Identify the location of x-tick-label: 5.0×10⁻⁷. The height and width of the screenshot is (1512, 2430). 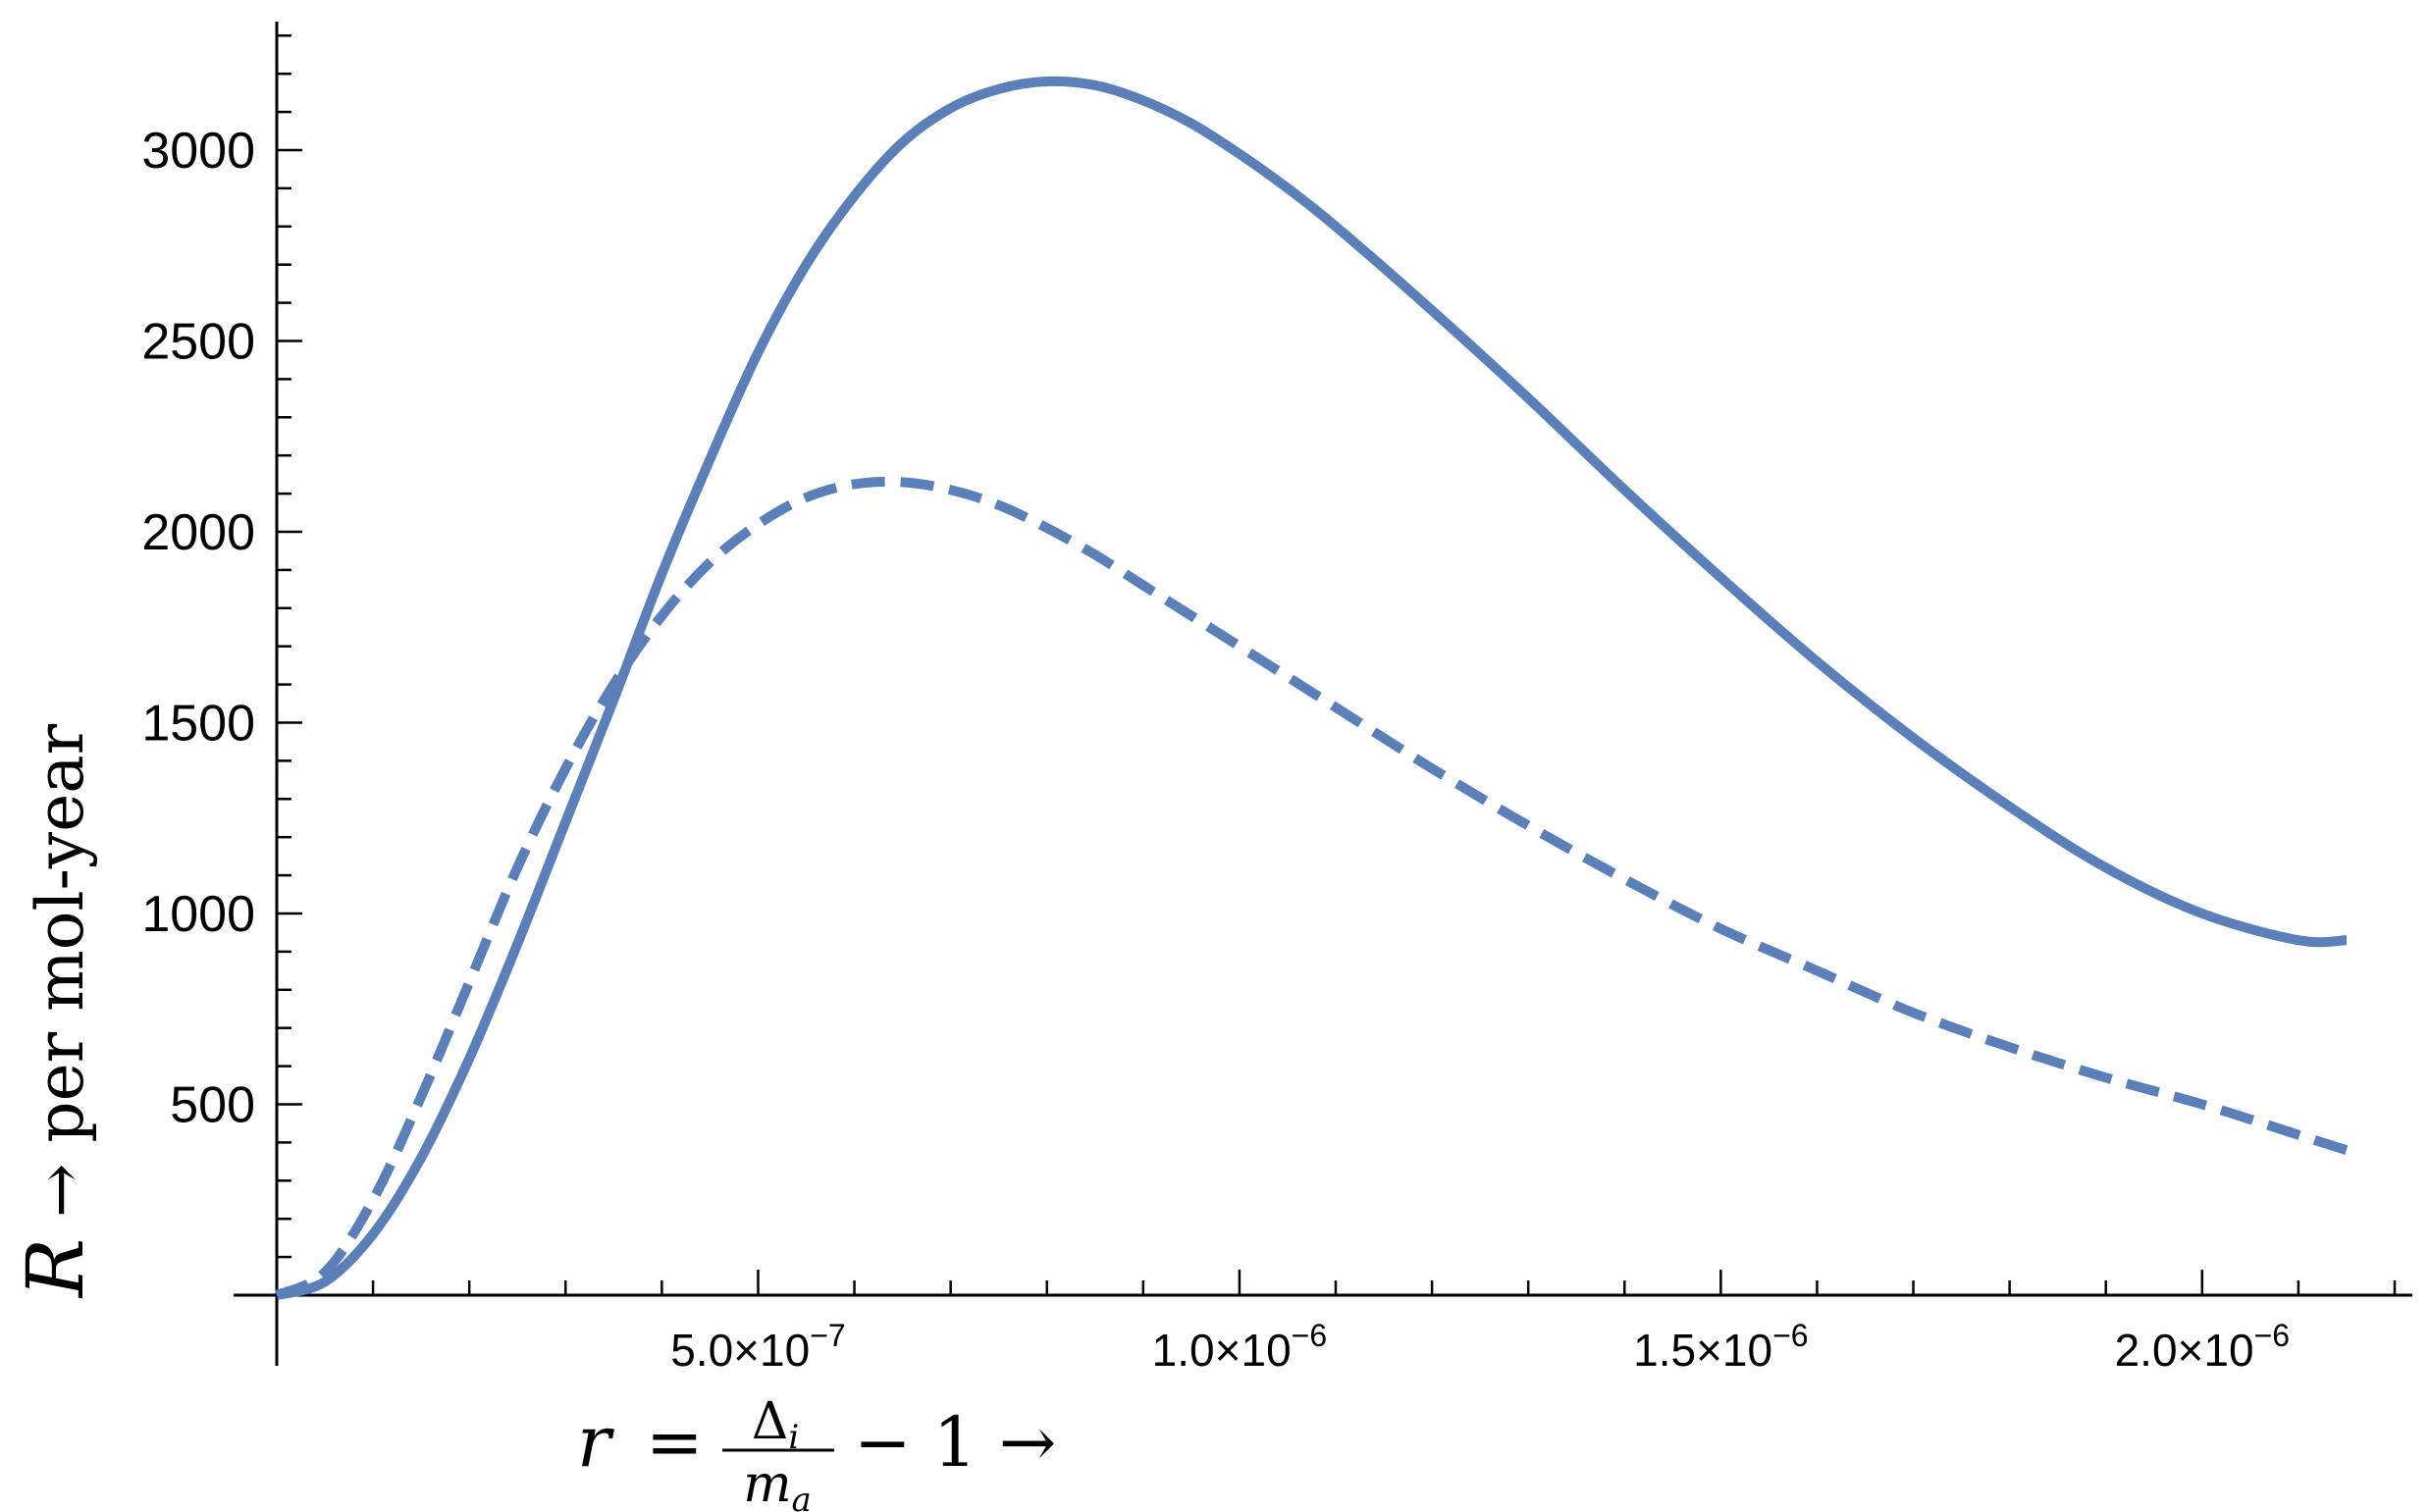
(757, 1347).